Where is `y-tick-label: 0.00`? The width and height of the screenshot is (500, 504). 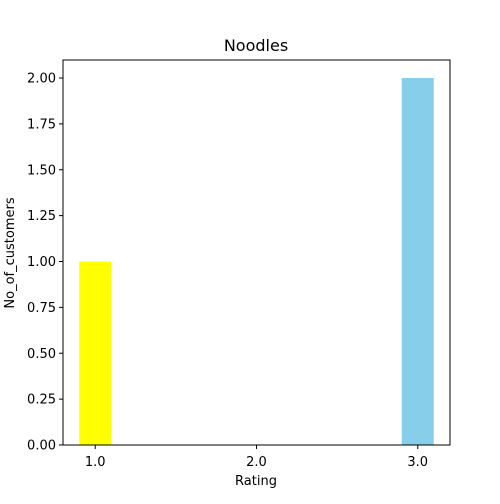 y-tick-label: 0.00 is located at coordinates (41, 446).